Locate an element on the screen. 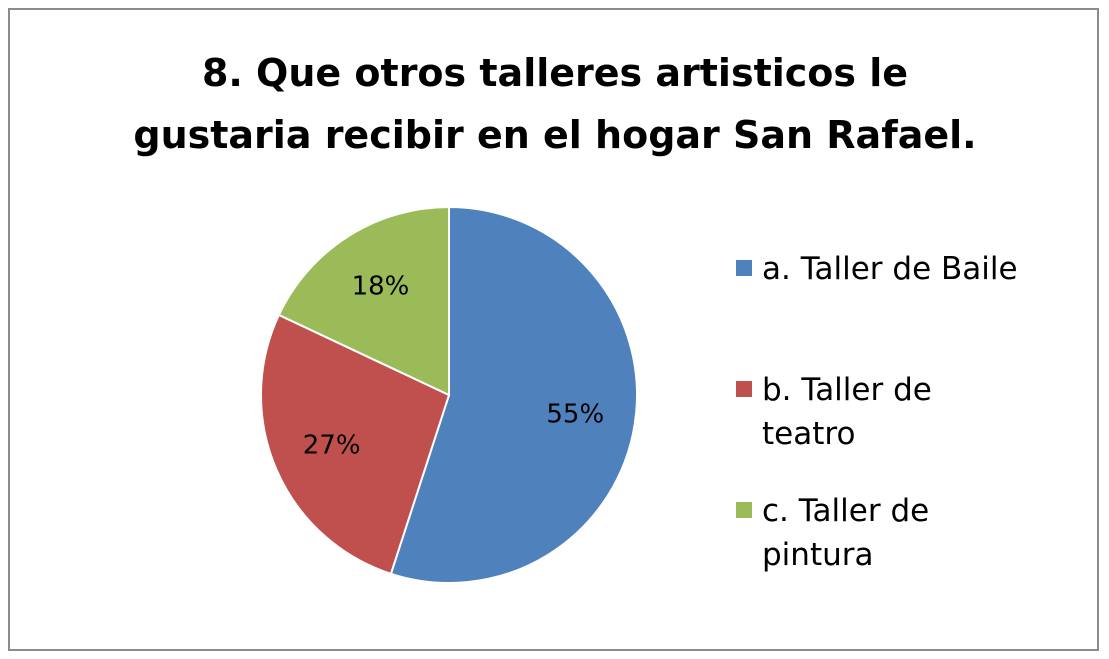 This screenshot has height=659, width=1109. legend-item: a. Taller de Baile is located at coordinates (901, 269).